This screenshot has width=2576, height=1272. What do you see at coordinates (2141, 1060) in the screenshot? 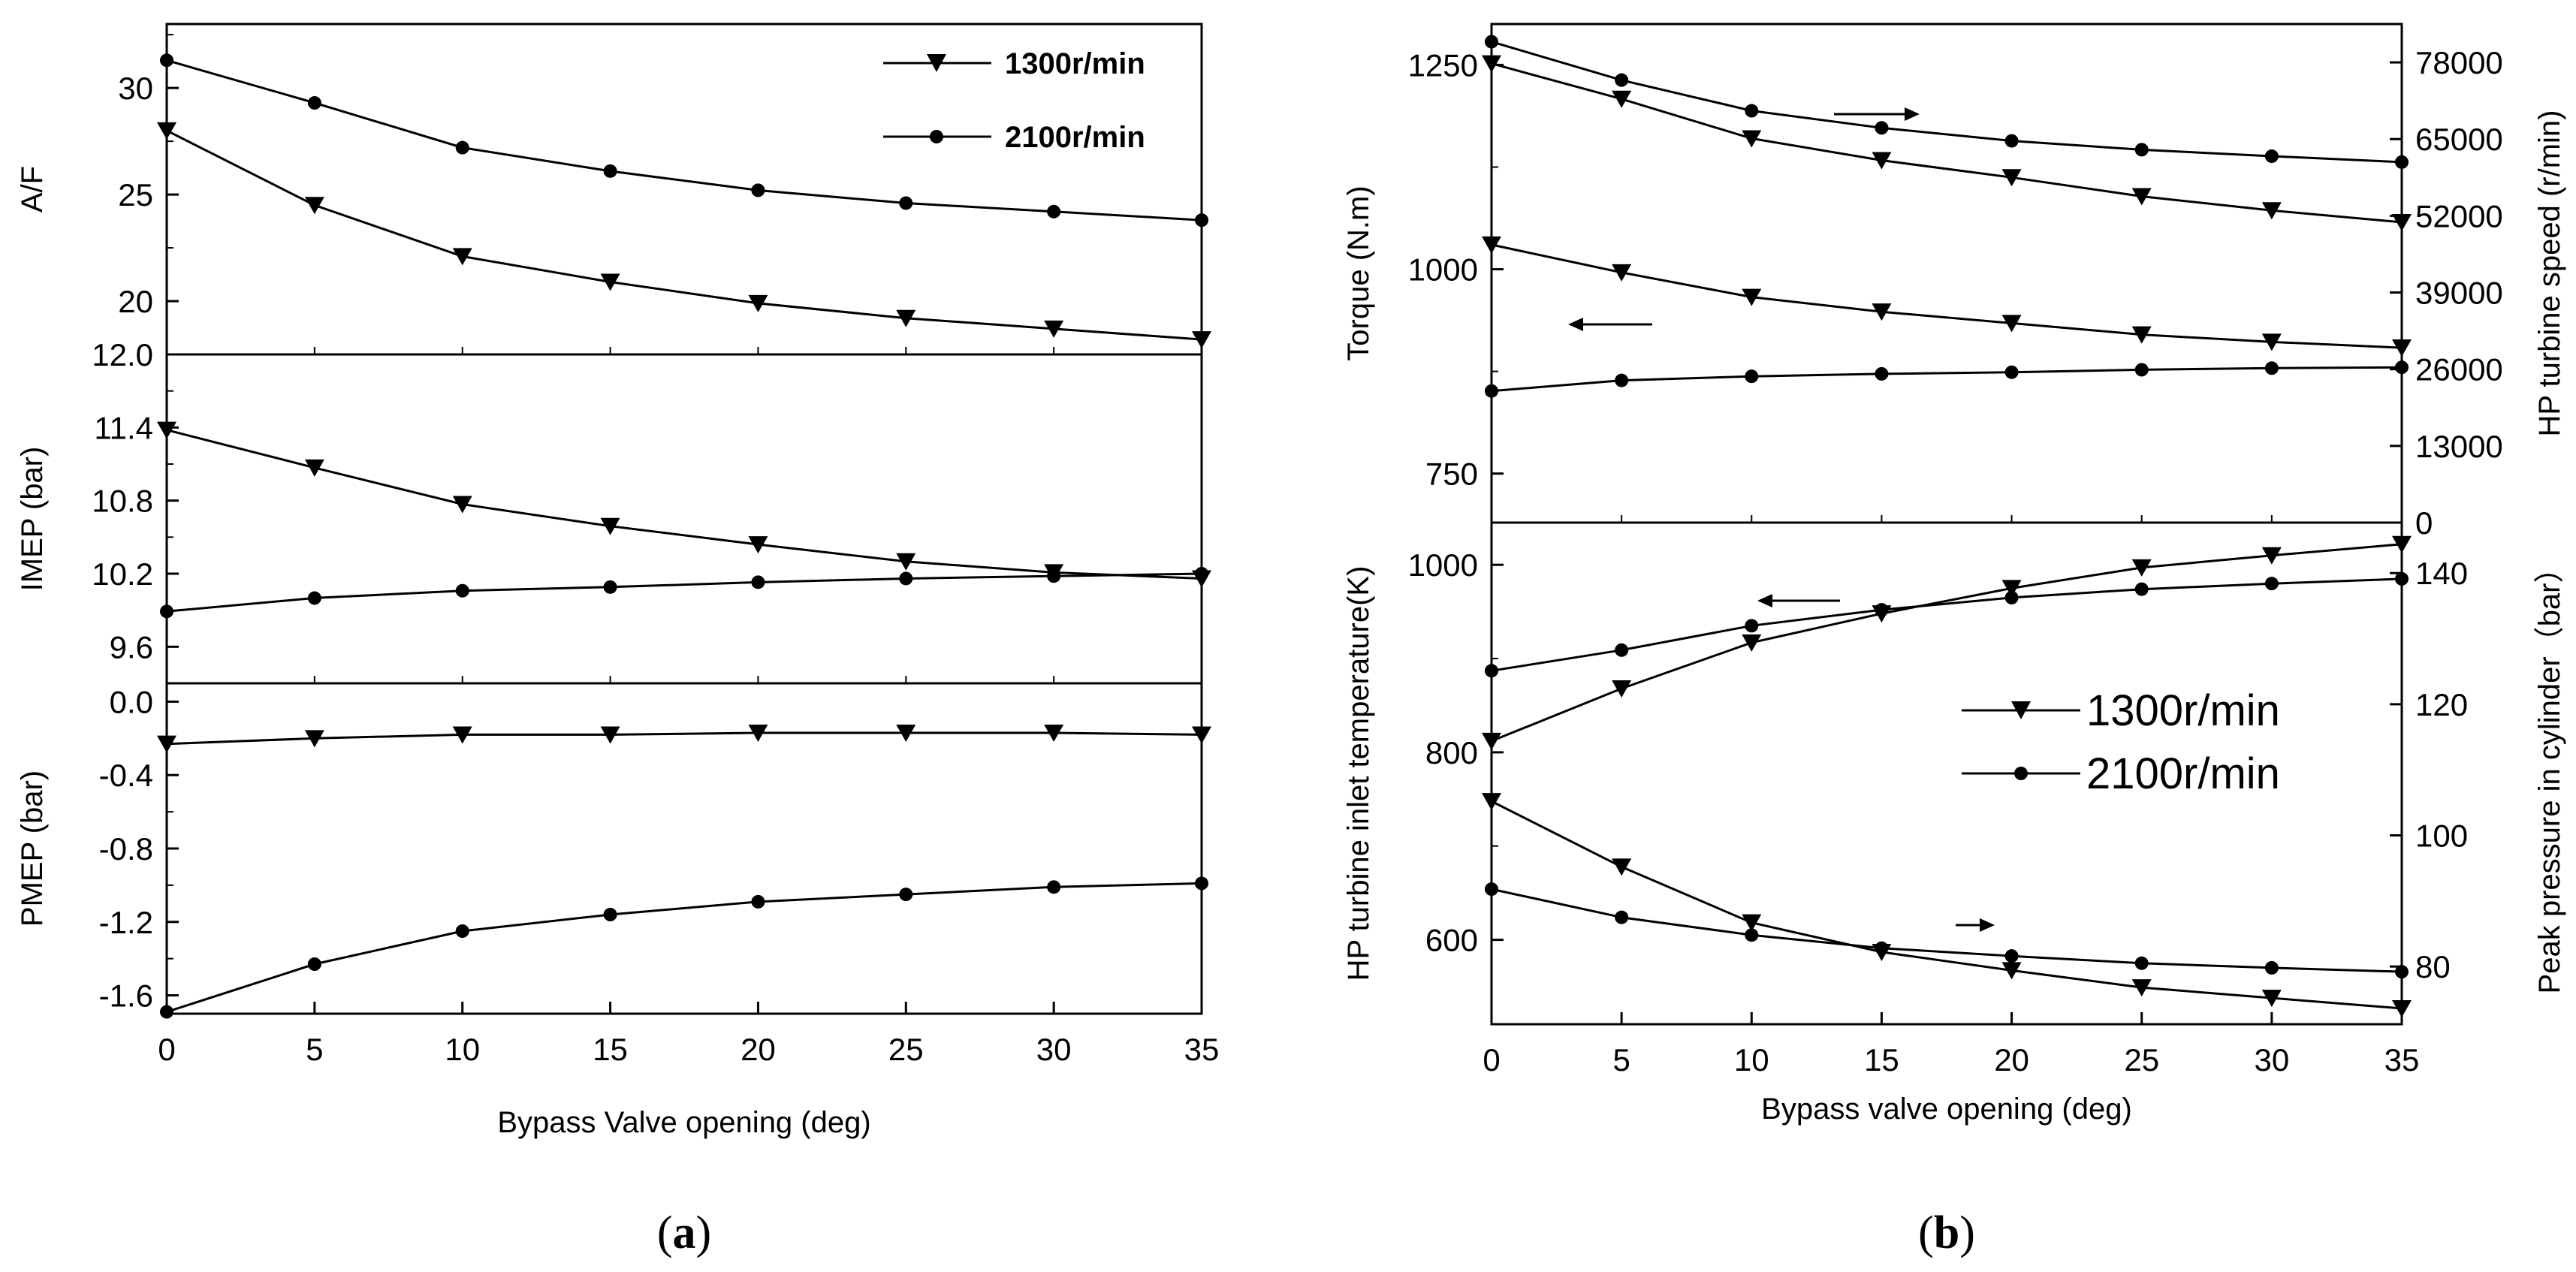
I see `x-tick-label: 25` at bounding box center [2141, 1060].